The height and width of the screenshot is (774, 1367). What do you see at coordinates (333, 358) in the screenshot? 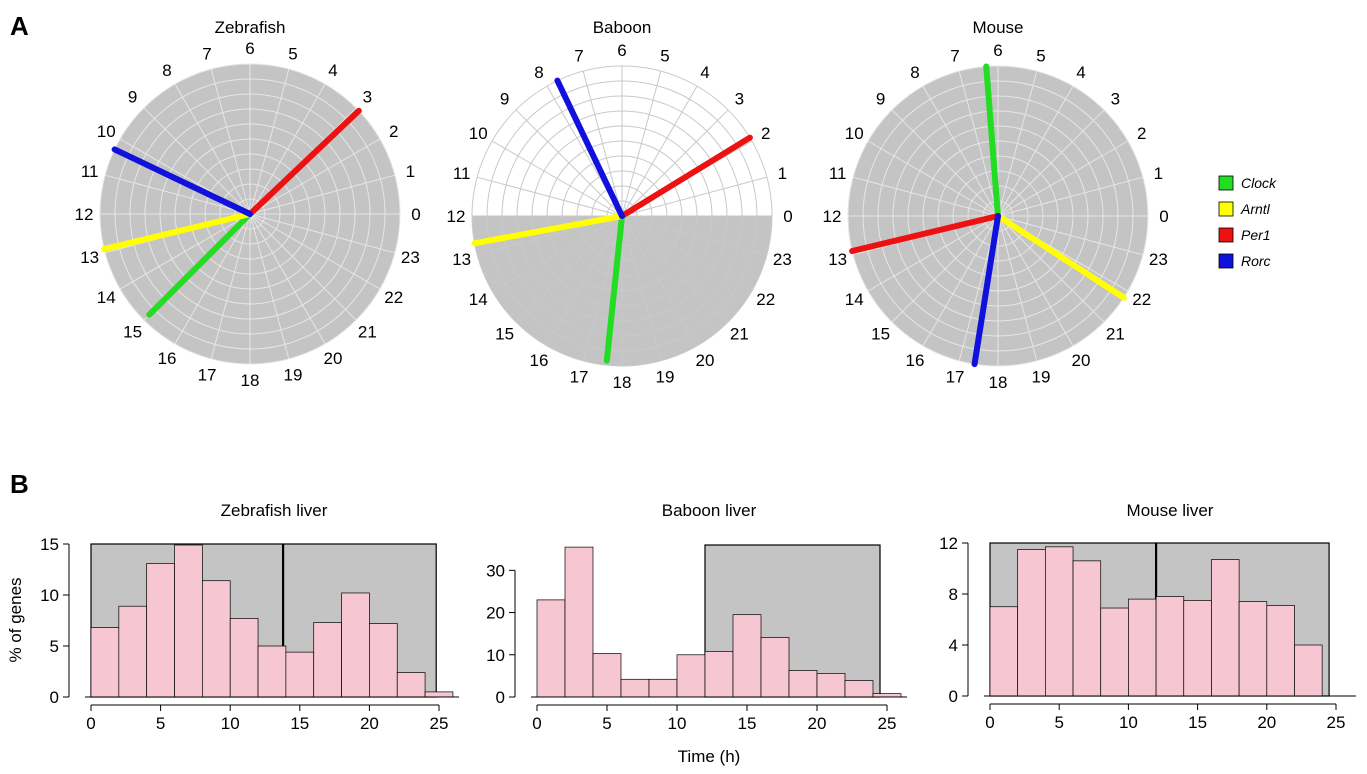
I see `hour-label: 20` at bounding box center [333, 358].